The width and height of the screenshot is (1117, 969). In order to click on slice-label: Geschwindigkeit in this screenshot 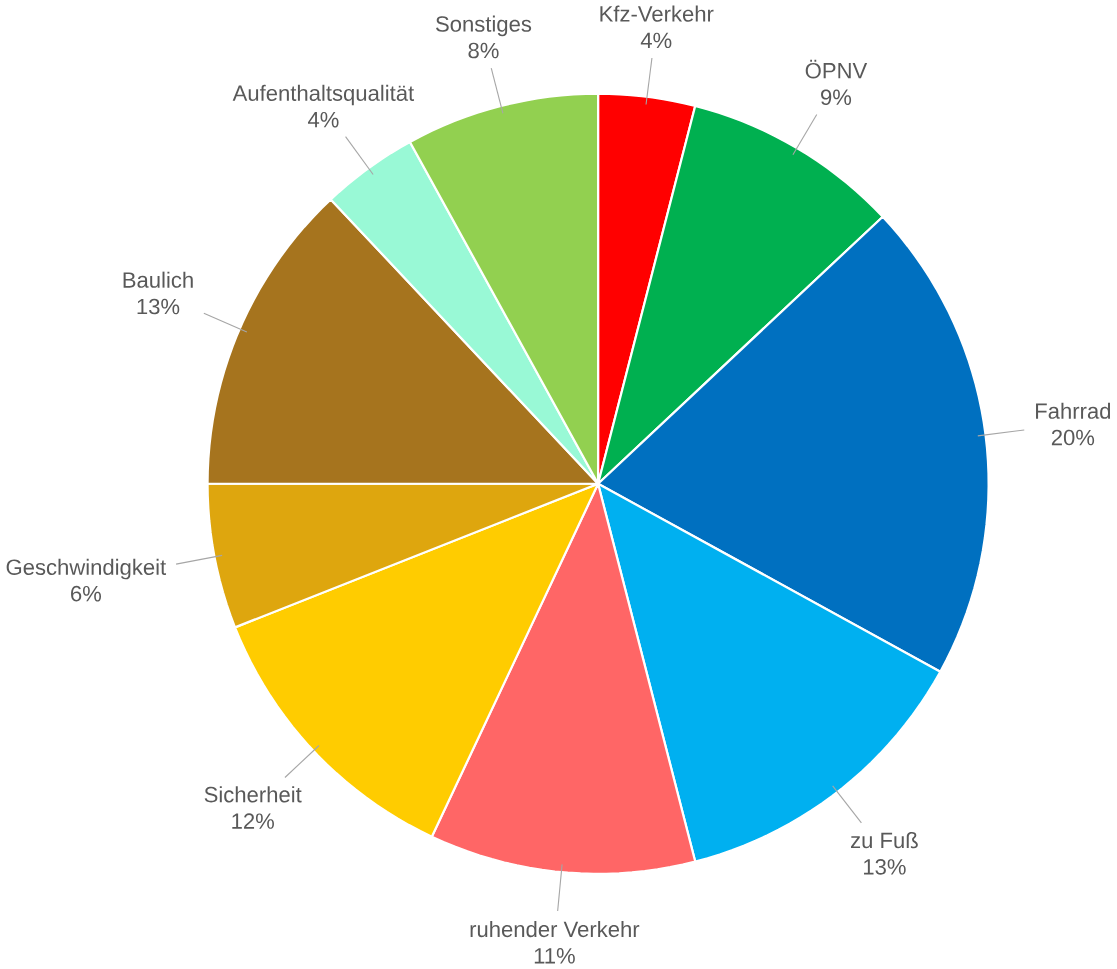, I will do `click(86, 569)`.